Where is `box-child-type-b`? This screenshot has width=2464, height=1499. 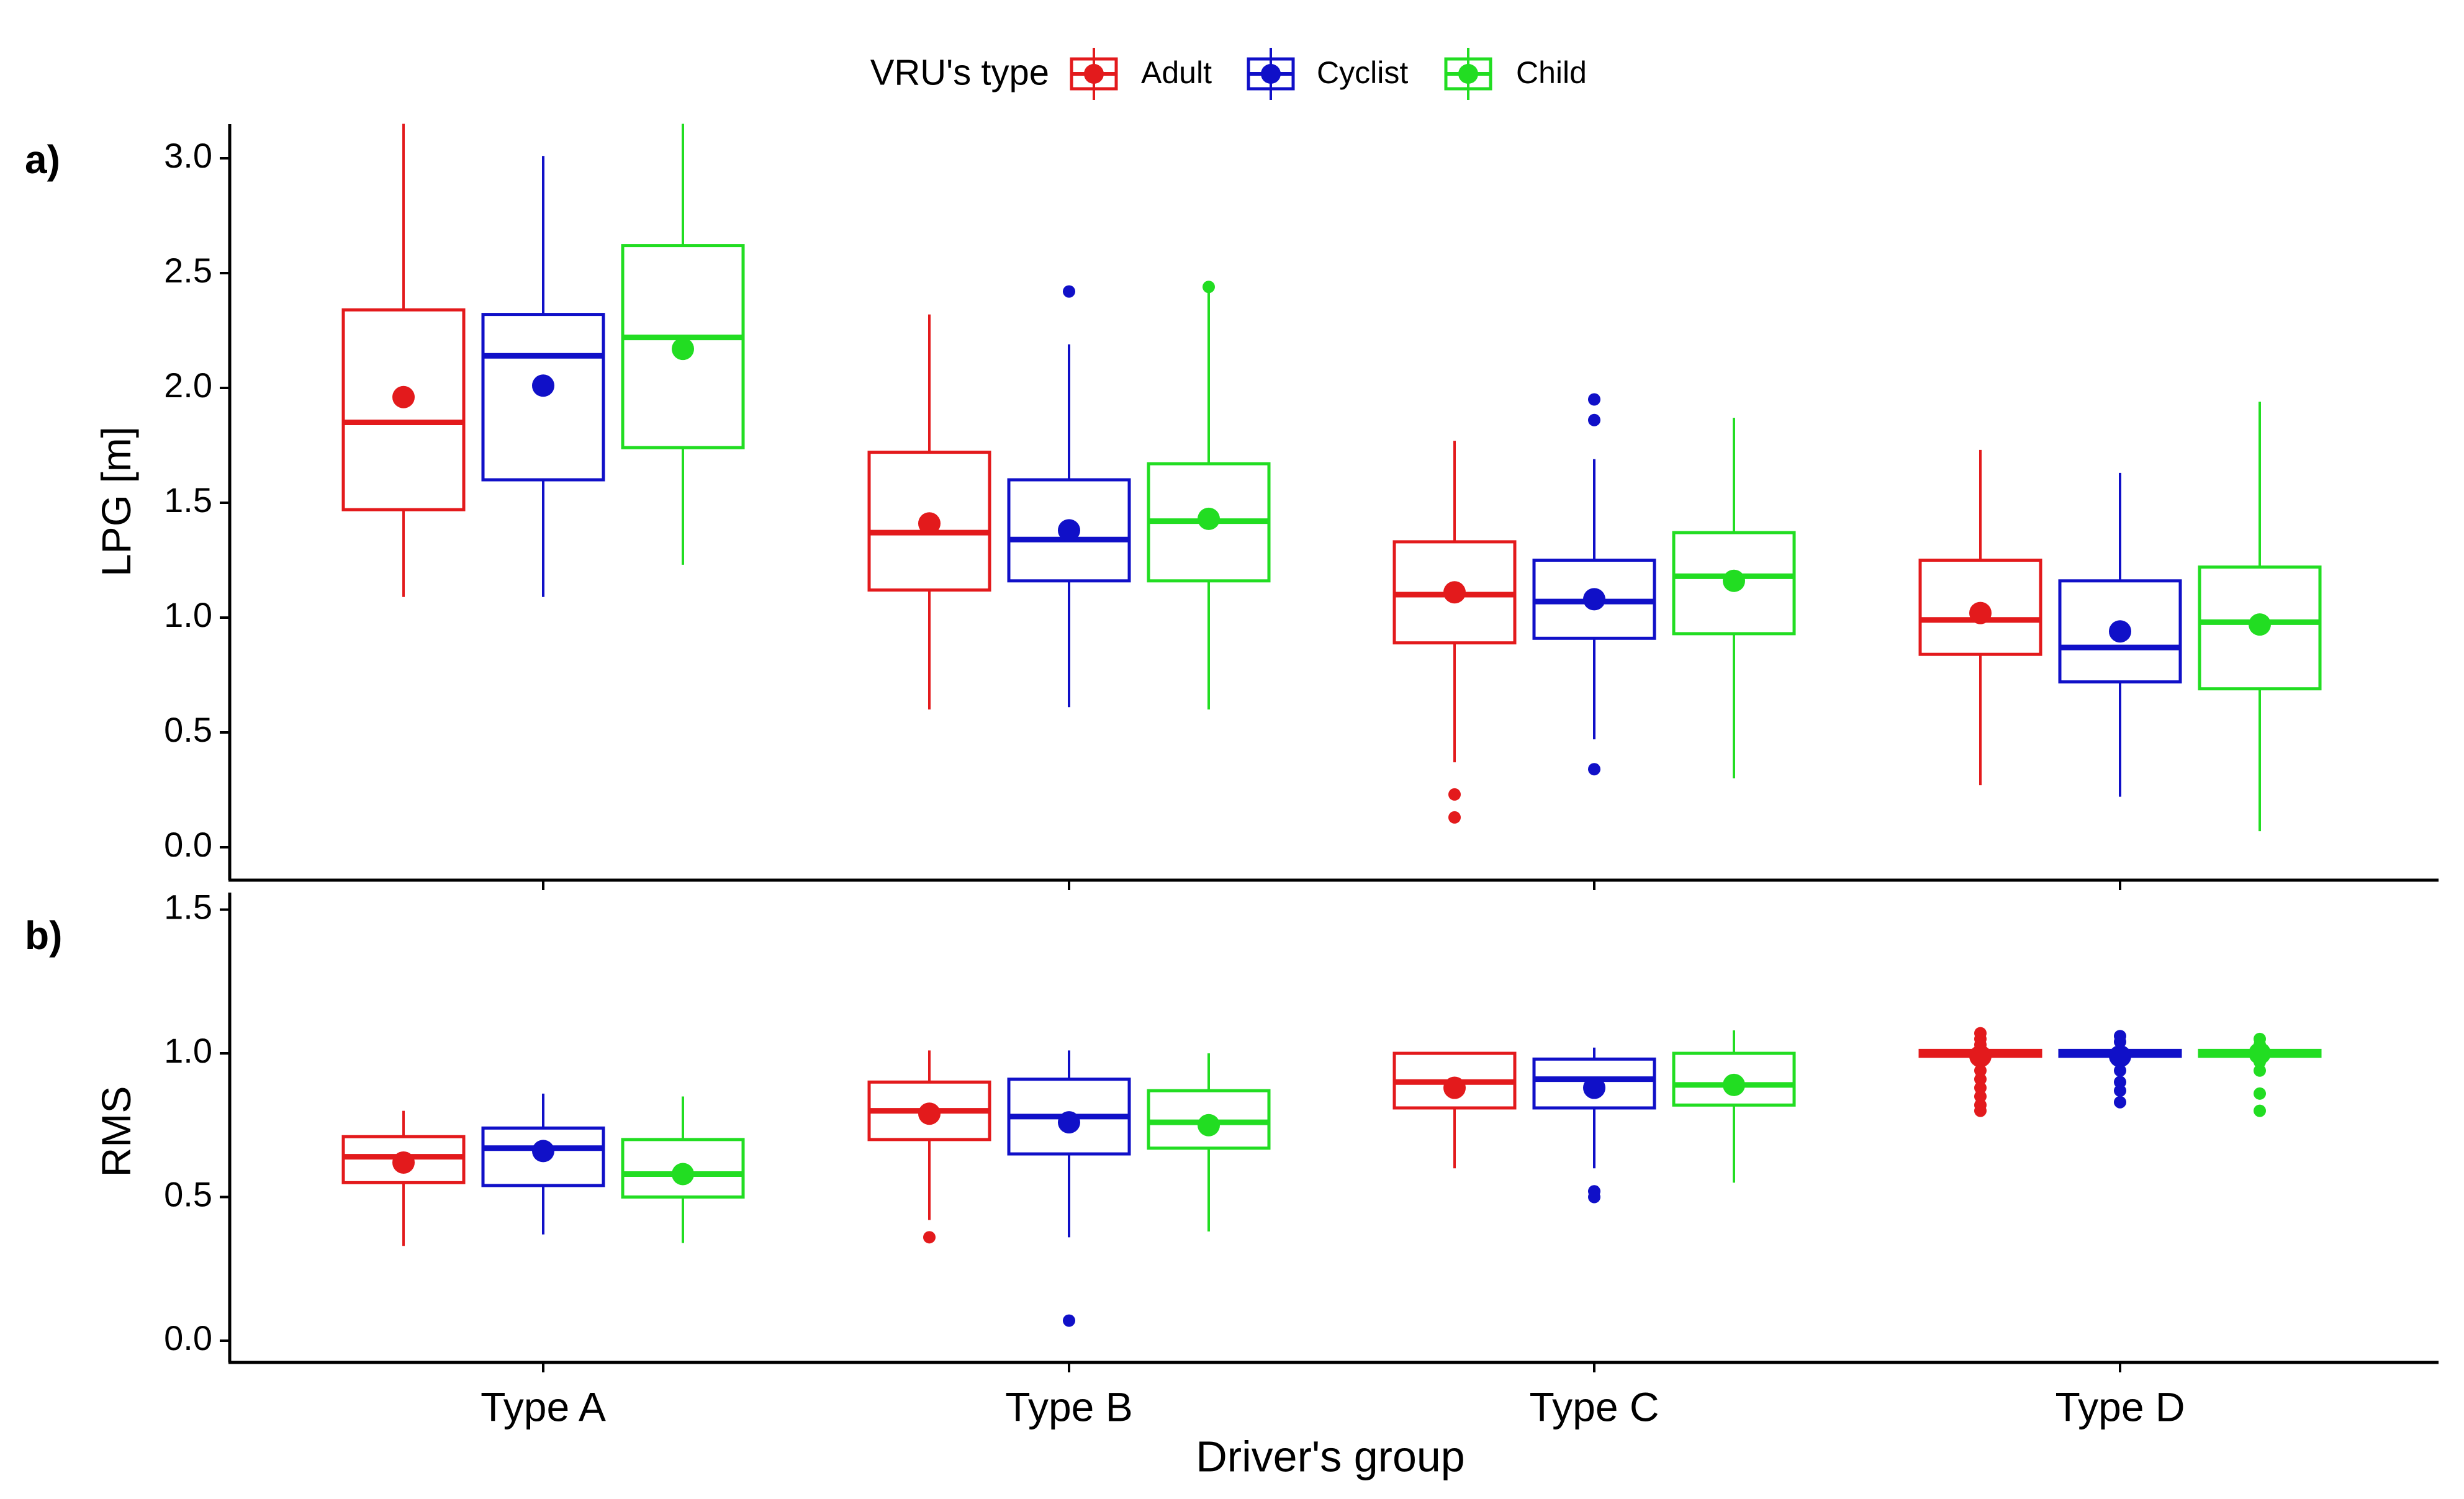 box-child-type-b is located at coordinates (1209, 495).